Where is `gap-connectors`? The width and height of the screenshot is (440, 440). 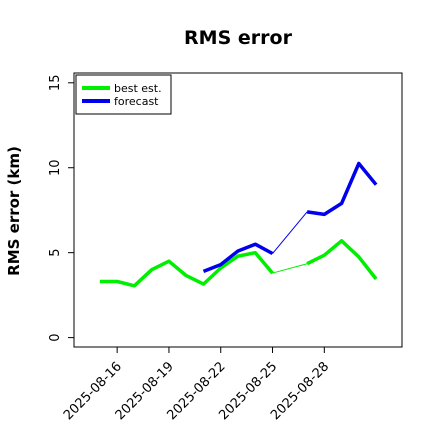 gap-connectors is located at coordinates (290, 242).